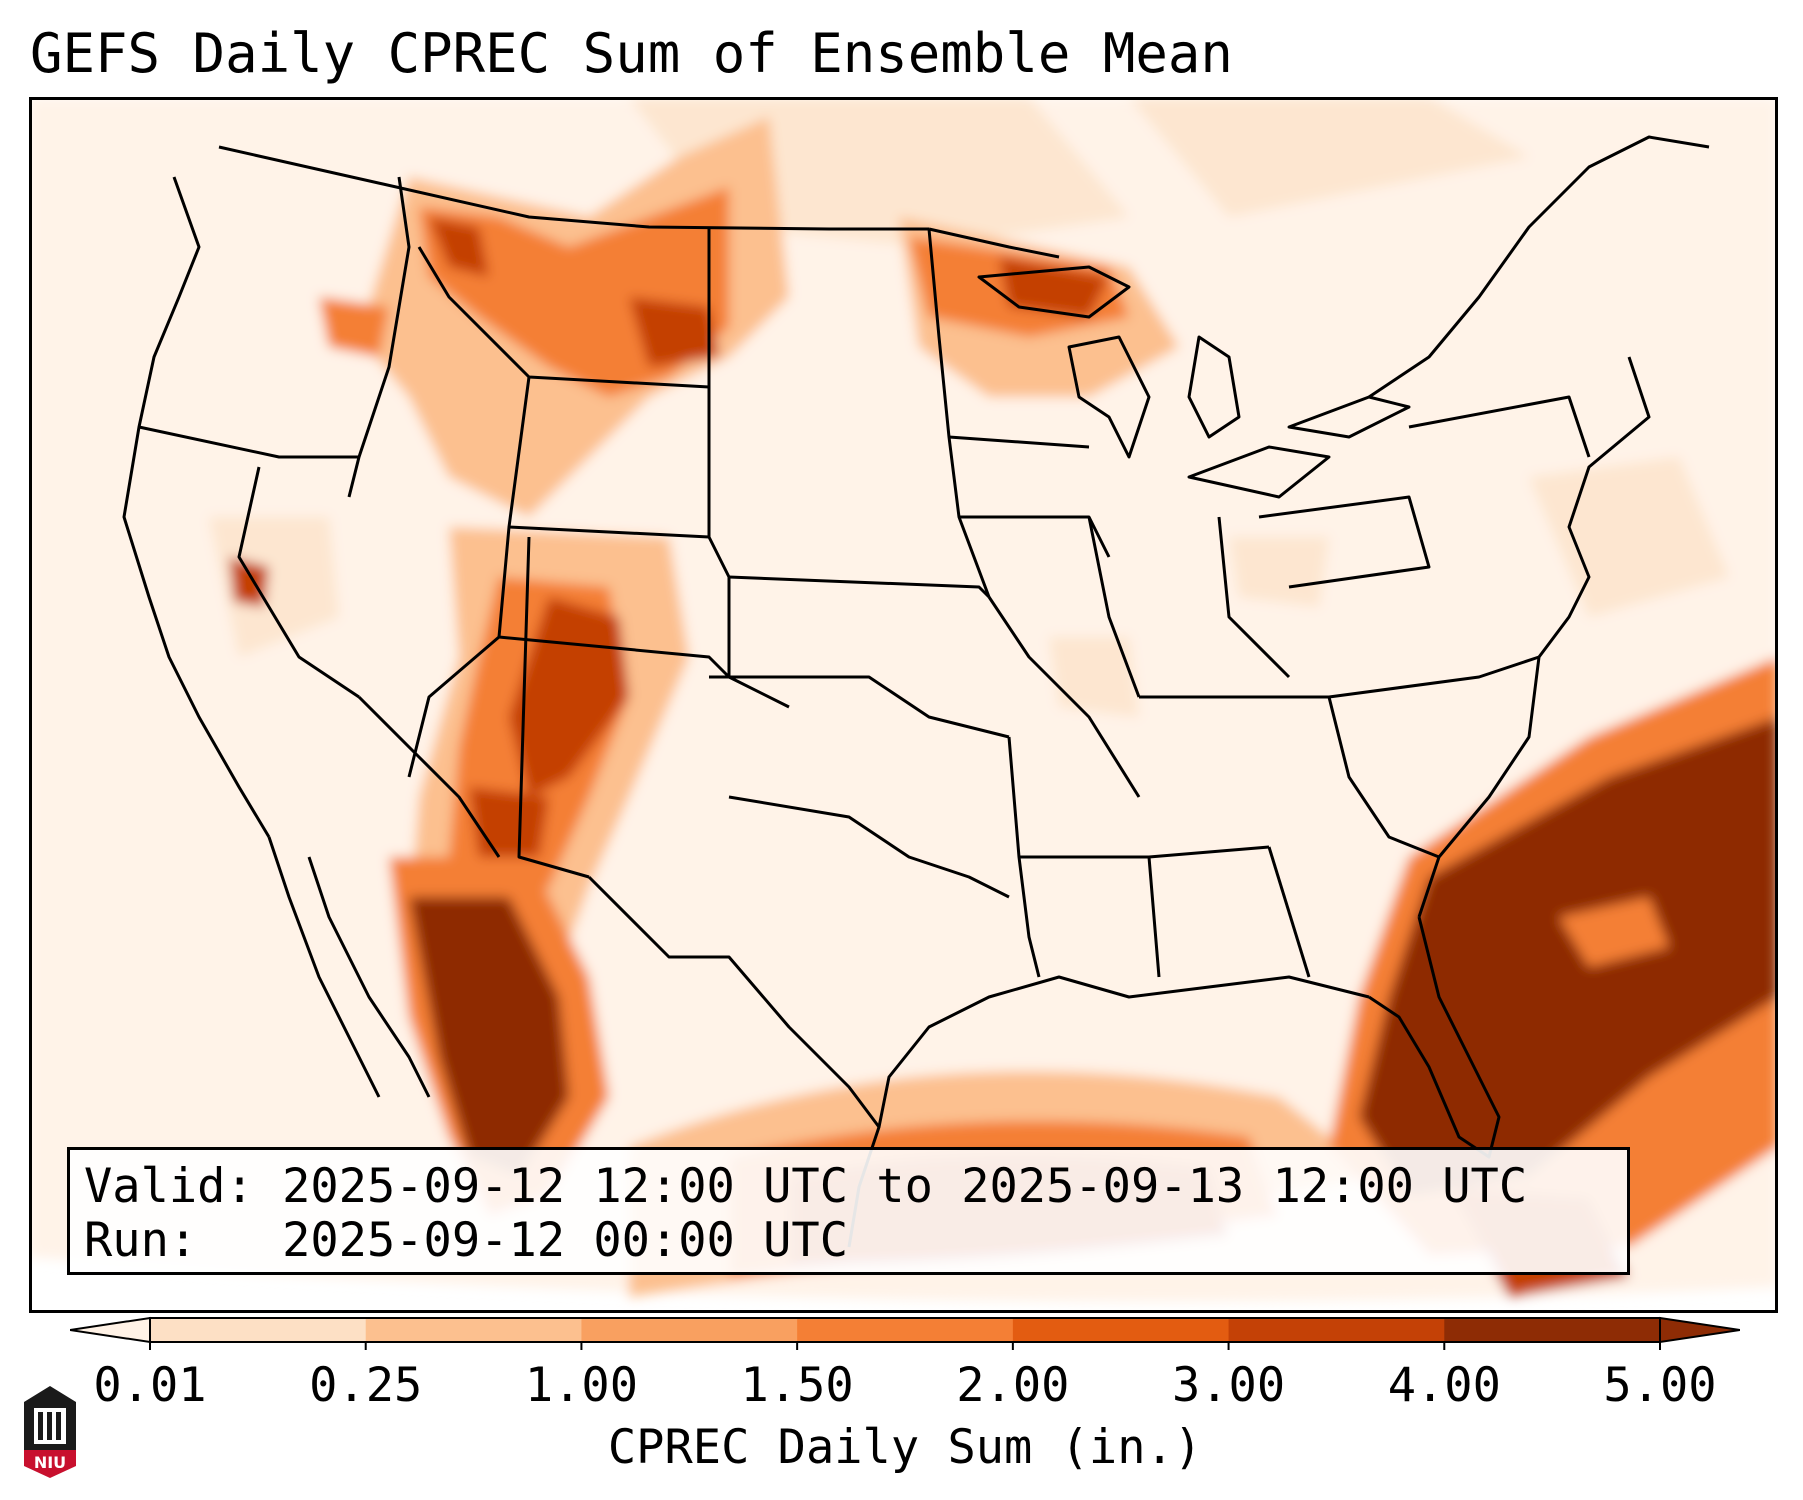 This screenshot has width=1803, height=1500. What do you see at coordinates (1660, 1385) in the screenshot?
I see `colorbar-tick-label: 5.00` at bounding box center [1660, 1385].